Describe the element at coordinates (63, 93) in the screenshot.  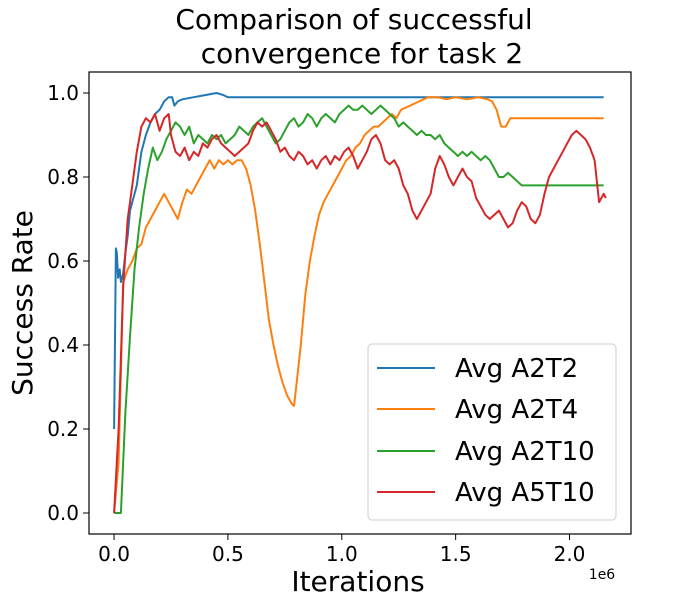
I see `y-tick-label: 1.0` at that location.